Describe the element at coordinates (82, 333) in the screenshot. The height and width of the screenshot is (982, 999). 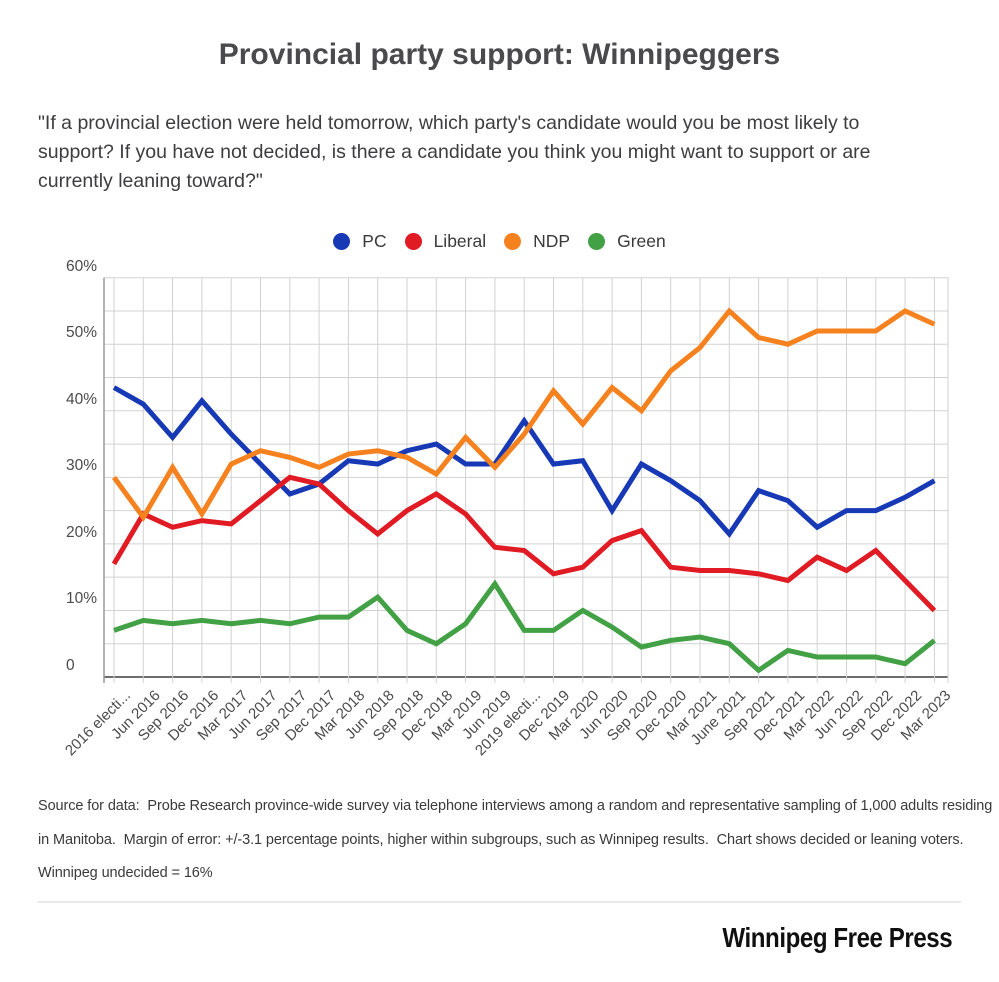
I see `y-tick-label: 50%` at that location.